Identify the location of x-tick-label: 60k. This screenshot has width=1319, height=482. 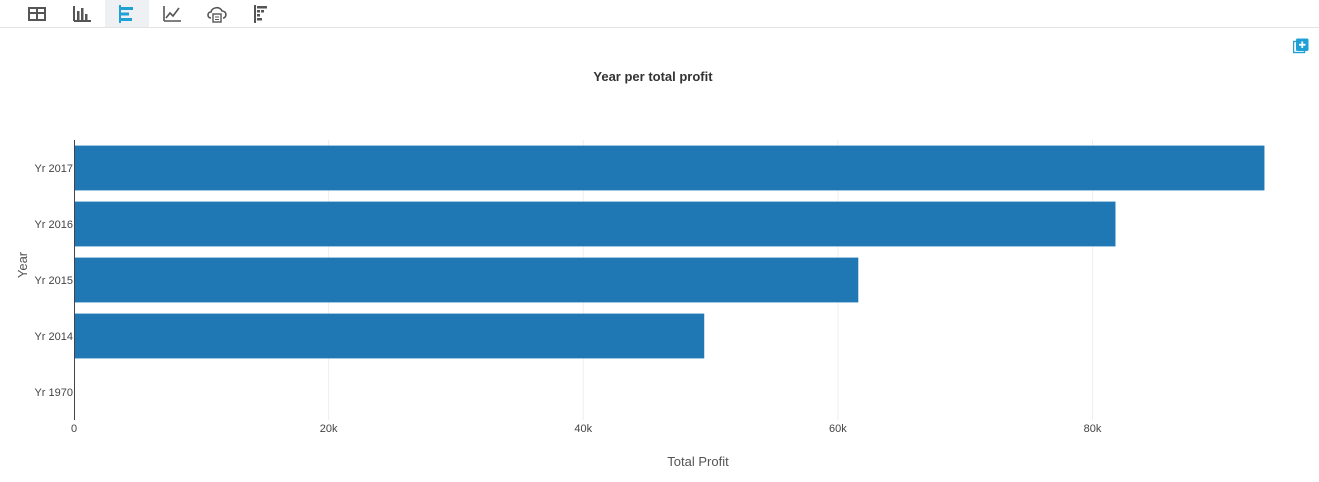
(838, 429).